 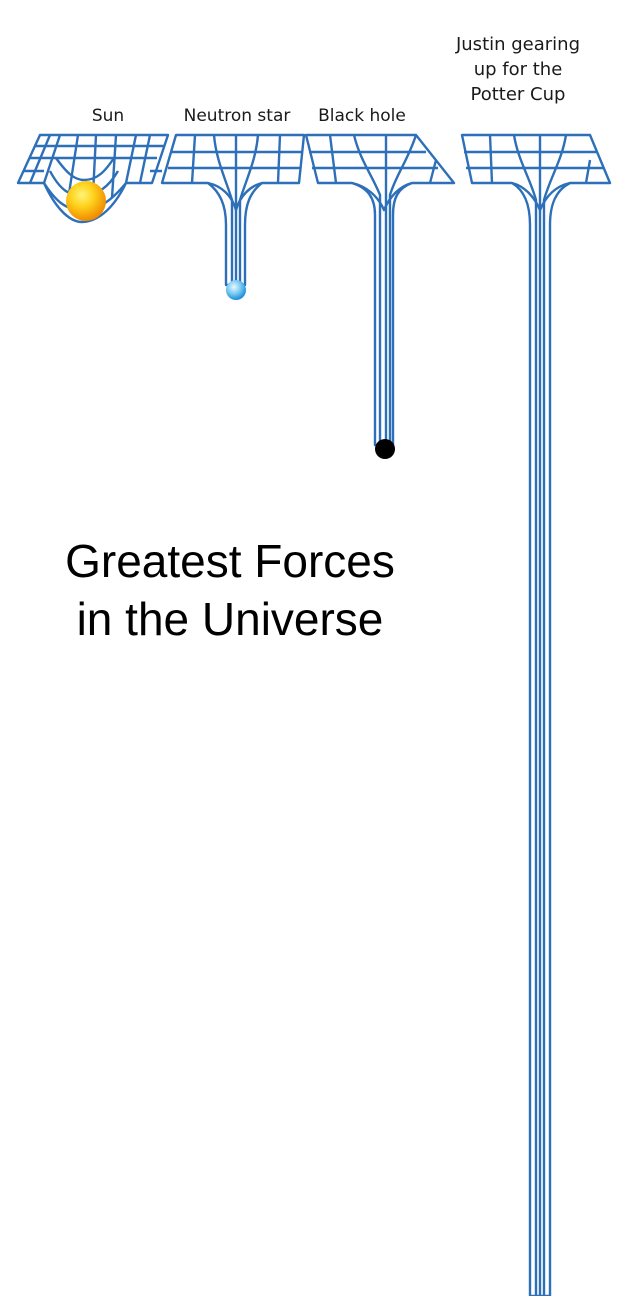 What do you see at coordinates (385, 449) in the screenshot?
I see `black-hole-icon` at bounding box center [385, 449].